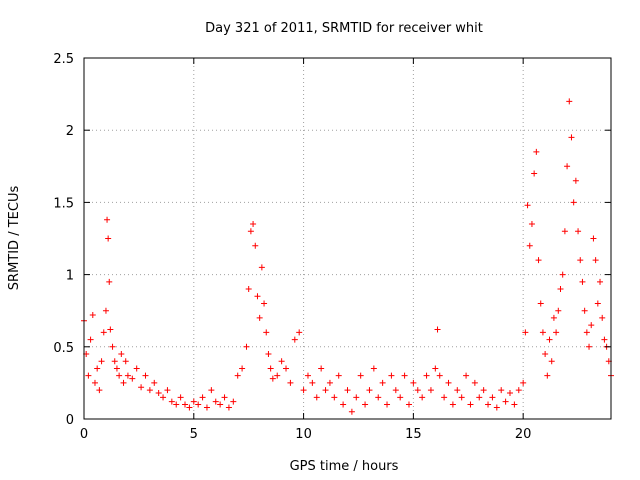  What do you see at coordinates (84, 434) in the screenshot?
I see `x-tick-label: 0` at bounding box center [84, 434].